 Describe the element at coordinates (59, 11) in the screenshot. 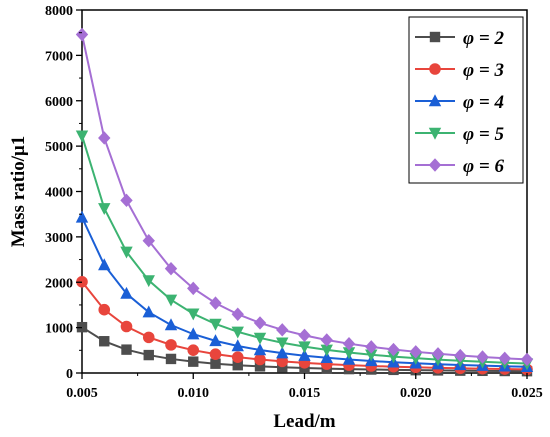

I see `y-tick-label: 8000` at that location.